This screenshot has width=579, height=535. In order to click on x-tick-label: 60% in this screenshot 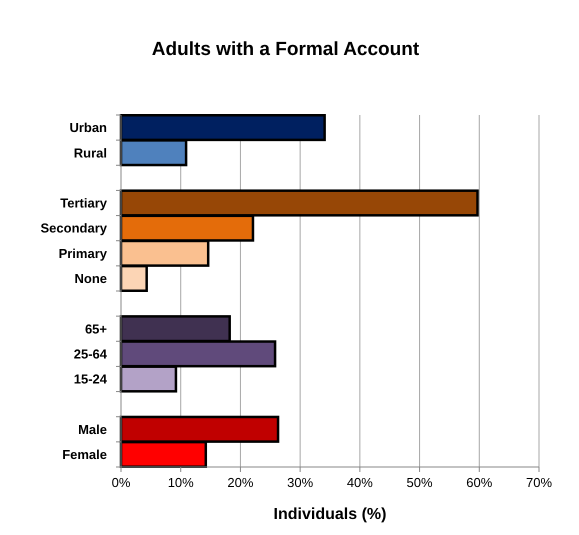, I will do `click(479, 482)`.